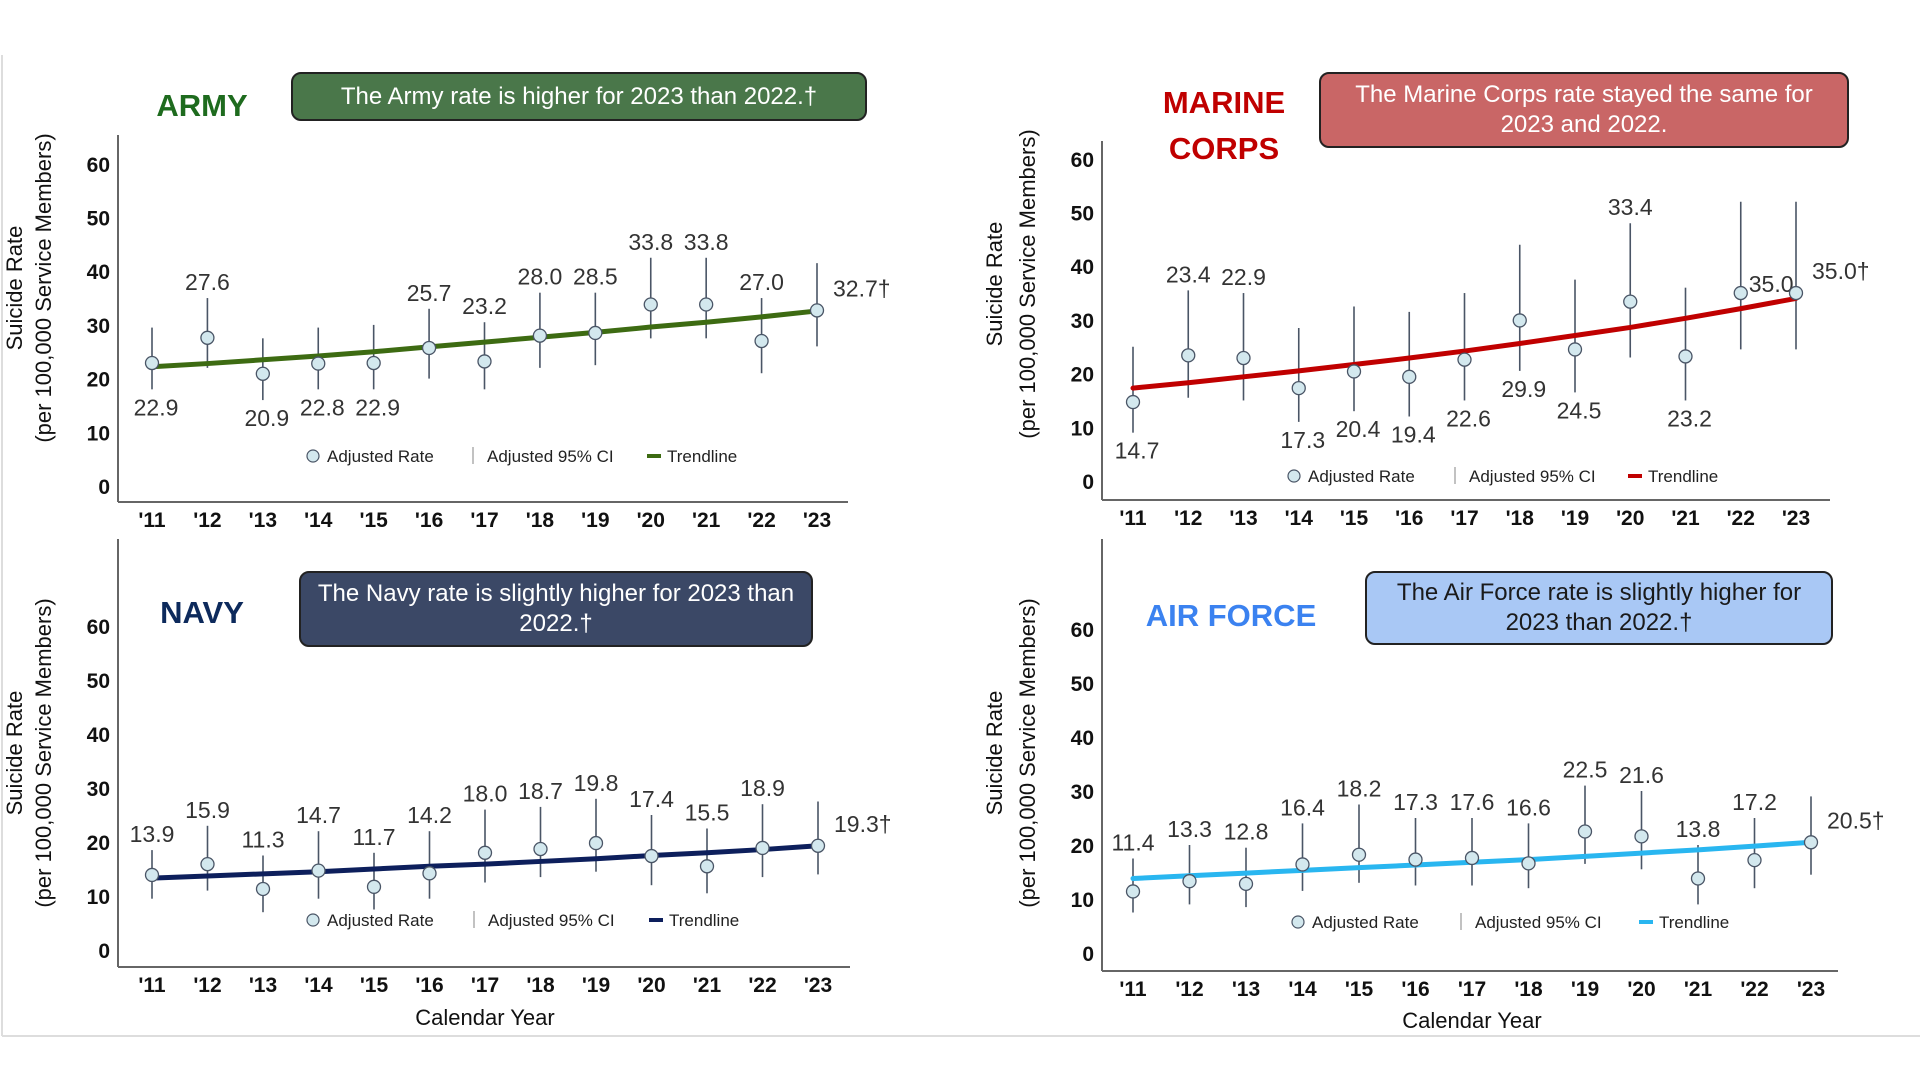 This screenshot has width=1920, height=1080. Describe the element at coordinates (1088, 482) in the screenshot. I see `y-tick-label: 0` at that location.